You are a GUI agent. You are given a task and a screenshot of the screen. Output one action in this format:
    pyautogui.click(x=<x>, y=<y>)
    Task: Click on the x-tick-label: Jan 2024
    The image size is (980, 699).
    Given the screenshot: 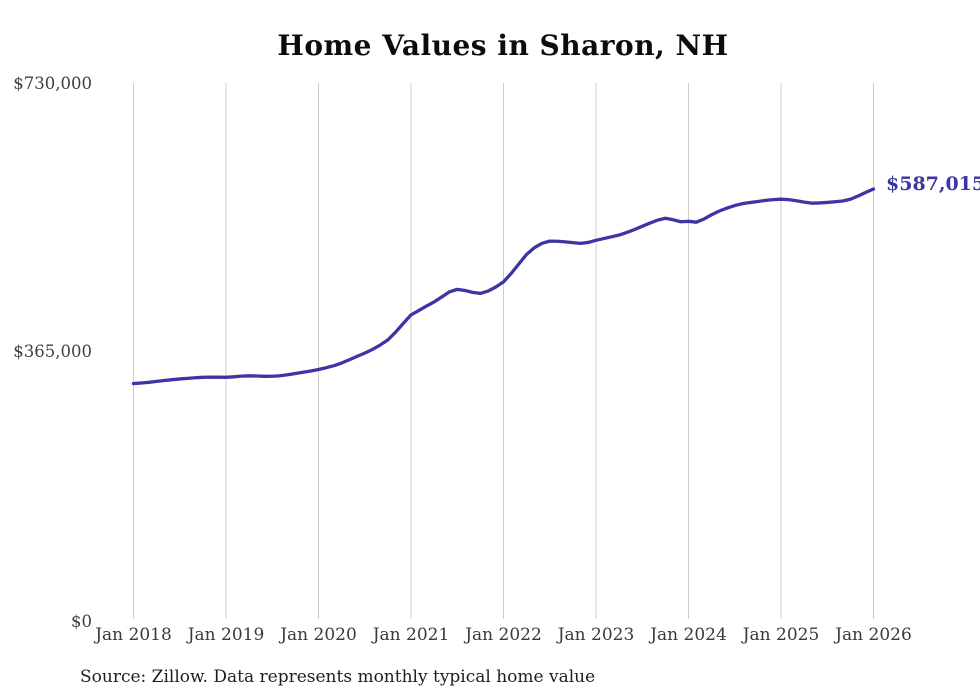 What is the action you would take?
    pyautogui.click(x=688, y=635)
    